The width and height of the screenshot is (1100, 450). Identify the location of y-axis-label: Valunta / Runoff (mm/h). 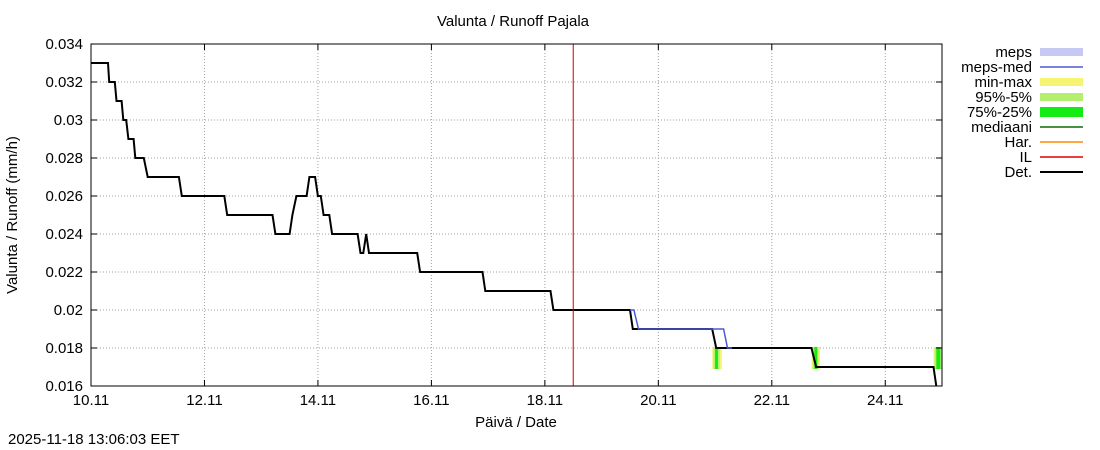
(12, 215).